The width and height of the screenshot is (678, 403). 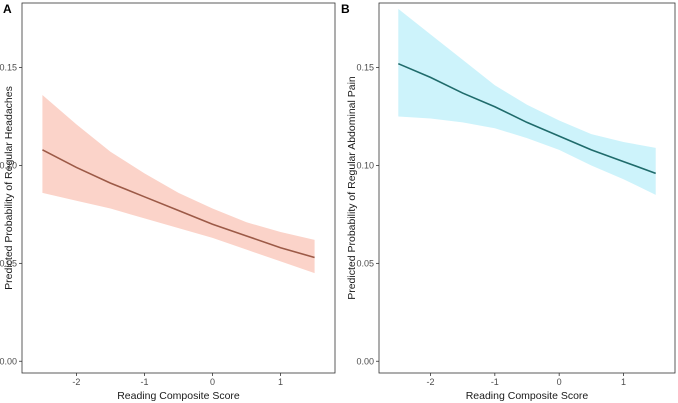 I want to click on panel-b-y-tick-label: 0.00, so click(x=365, y=361).